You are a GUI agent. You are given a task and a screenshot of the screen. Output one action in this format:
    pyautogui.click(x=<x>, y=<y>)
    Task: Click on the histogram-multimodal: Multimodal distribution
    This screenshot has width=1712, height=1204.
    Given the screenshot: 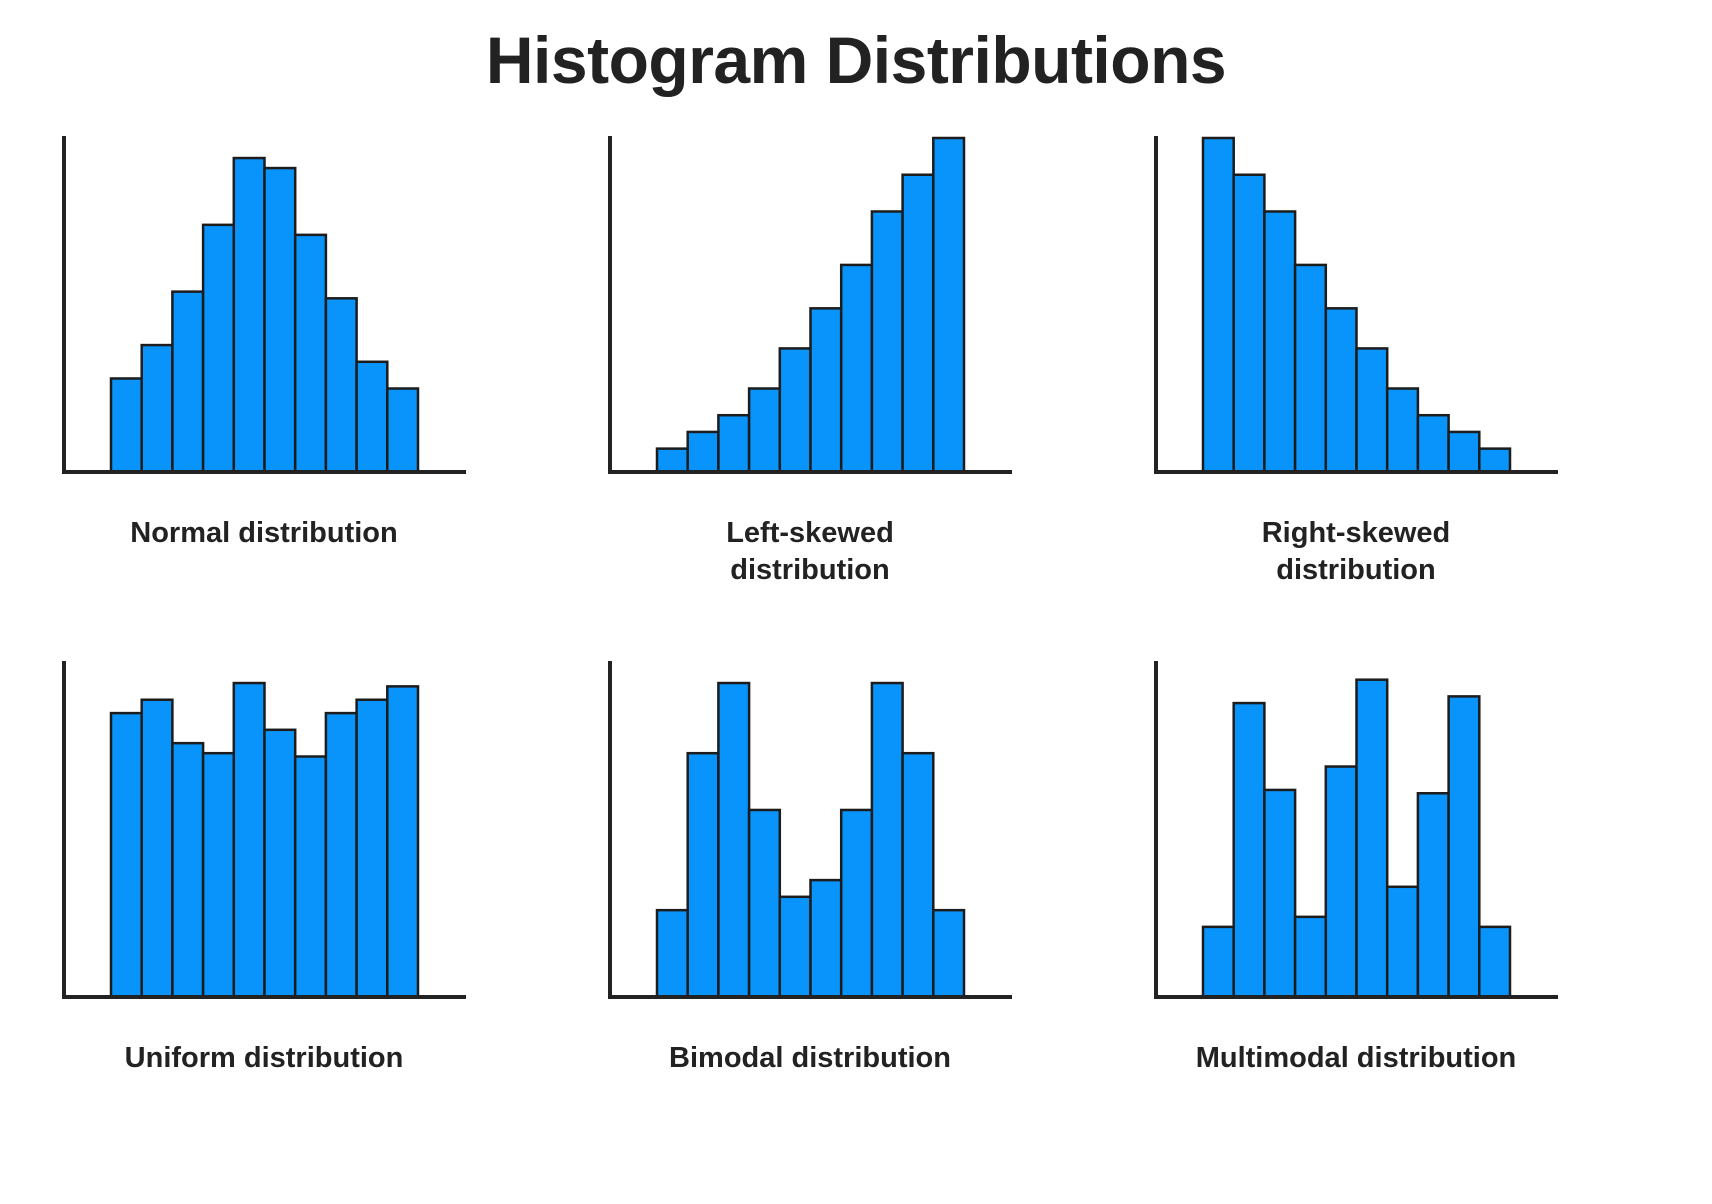 What is the action you would take?
    pyautogui.click(x=1384, y=865)
    